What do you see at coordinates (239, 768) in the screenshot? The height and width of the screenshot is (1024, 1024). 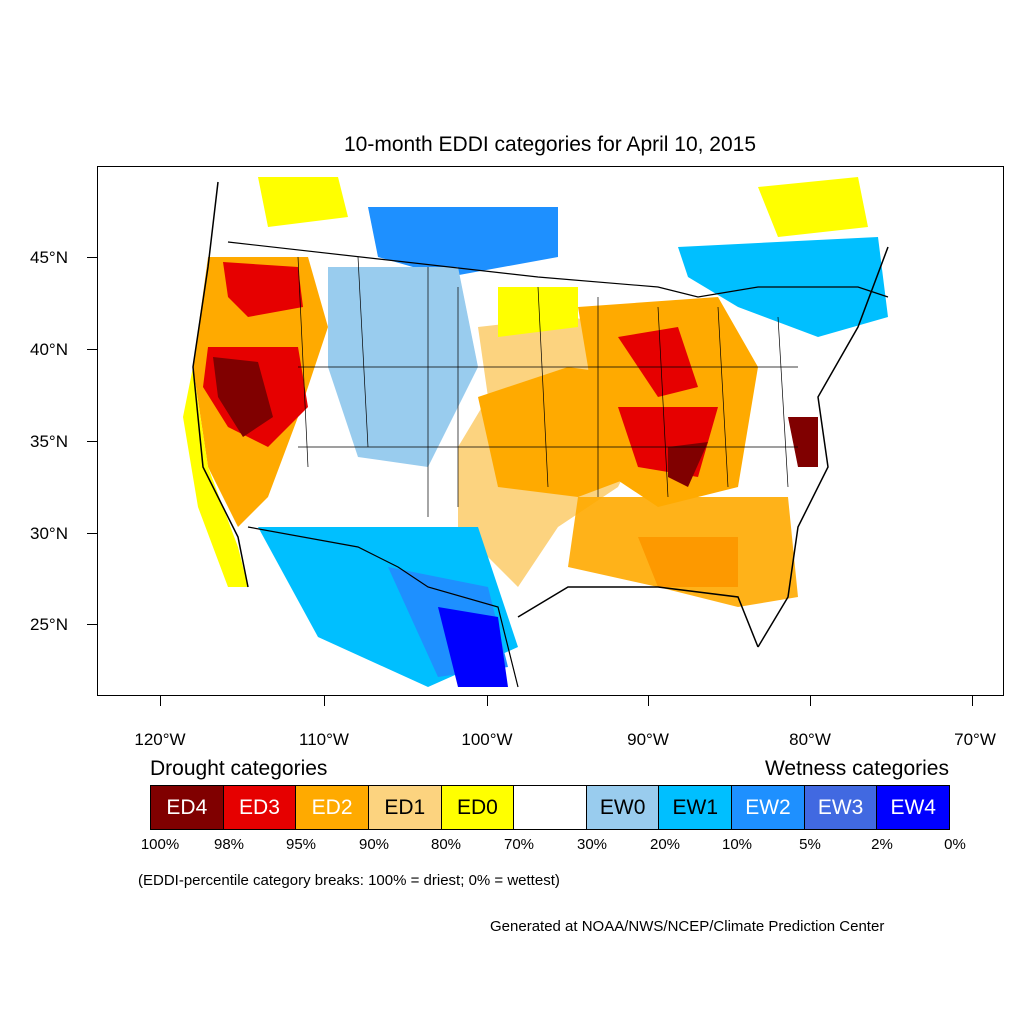 I see `drought-categories-title: Drought categories` at bounding box center [239, 768].